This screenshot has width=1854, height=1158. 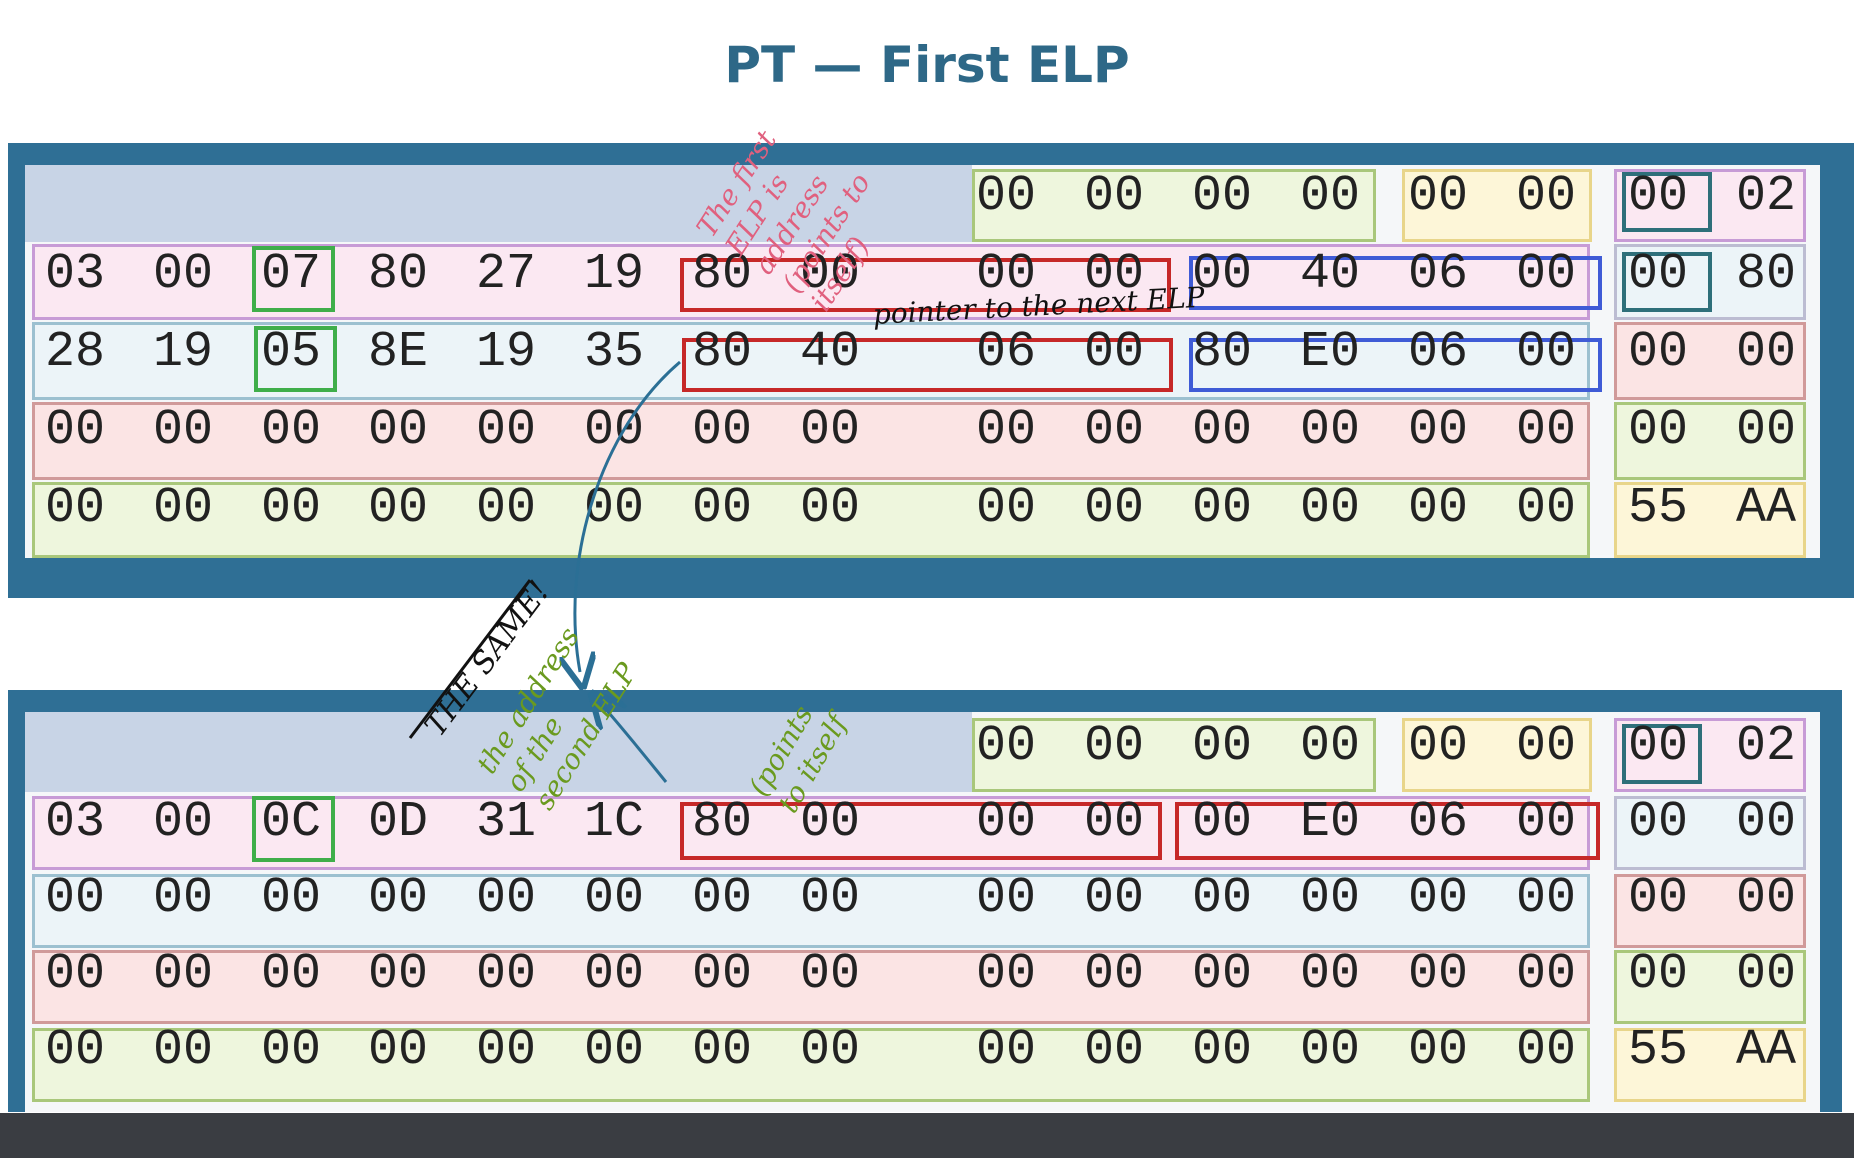 I want to click on hex-byte: 40, so click(x=1329, y=274).